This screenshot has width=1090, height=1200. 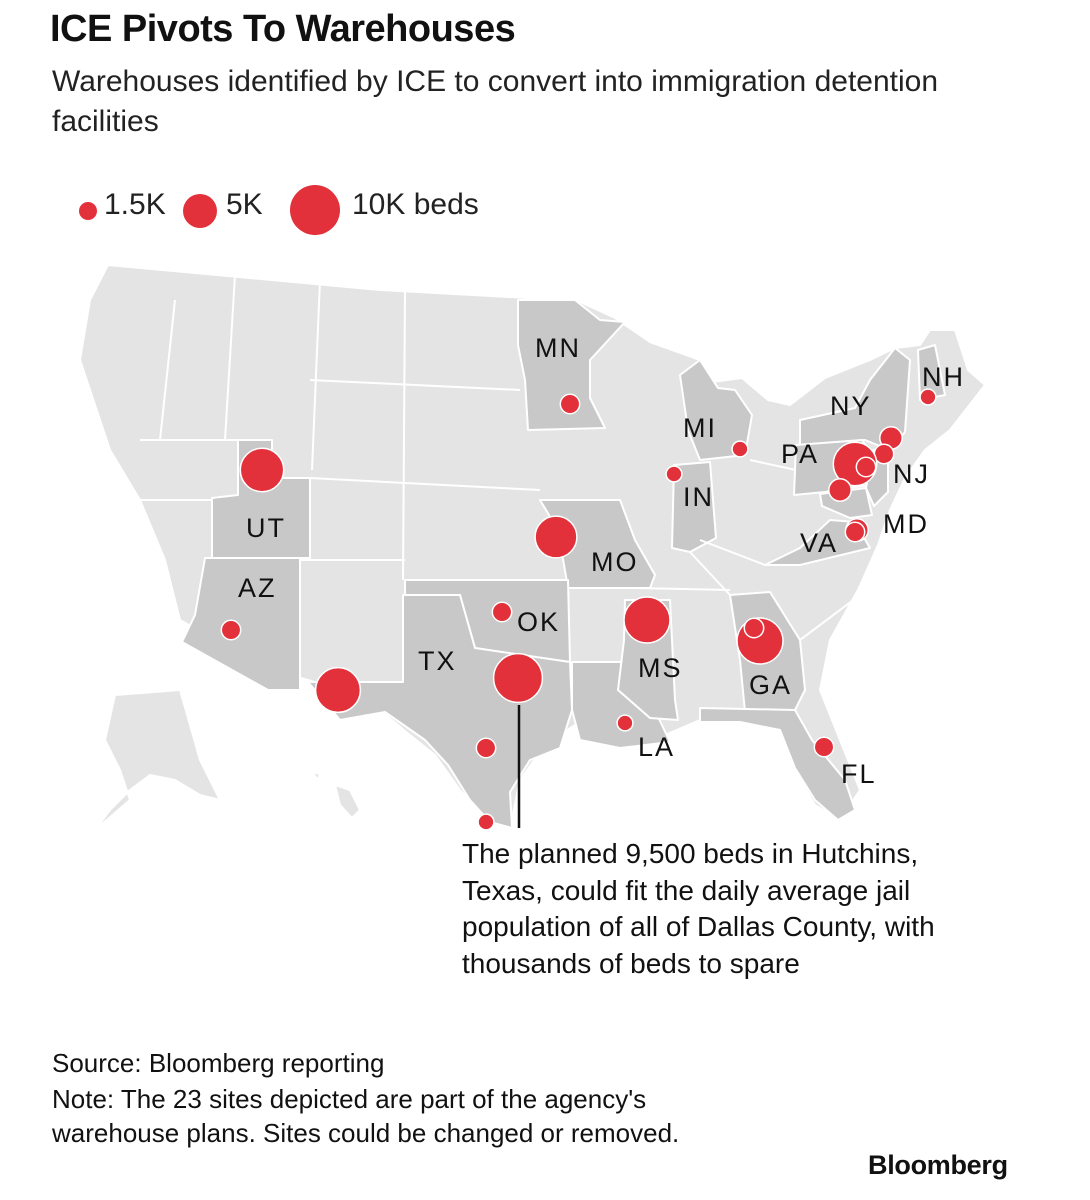 I want to click on state-AZ, so click(x=241, y=624).